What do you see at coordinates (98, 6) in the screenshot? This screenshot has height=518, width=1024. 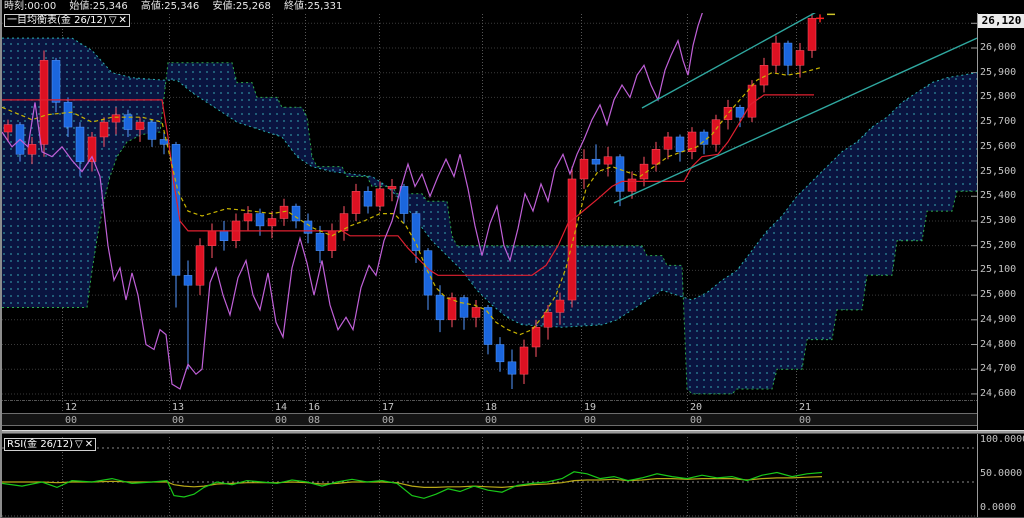 I see `open-value: 始値:25,346` at bounding box center [98, 6].